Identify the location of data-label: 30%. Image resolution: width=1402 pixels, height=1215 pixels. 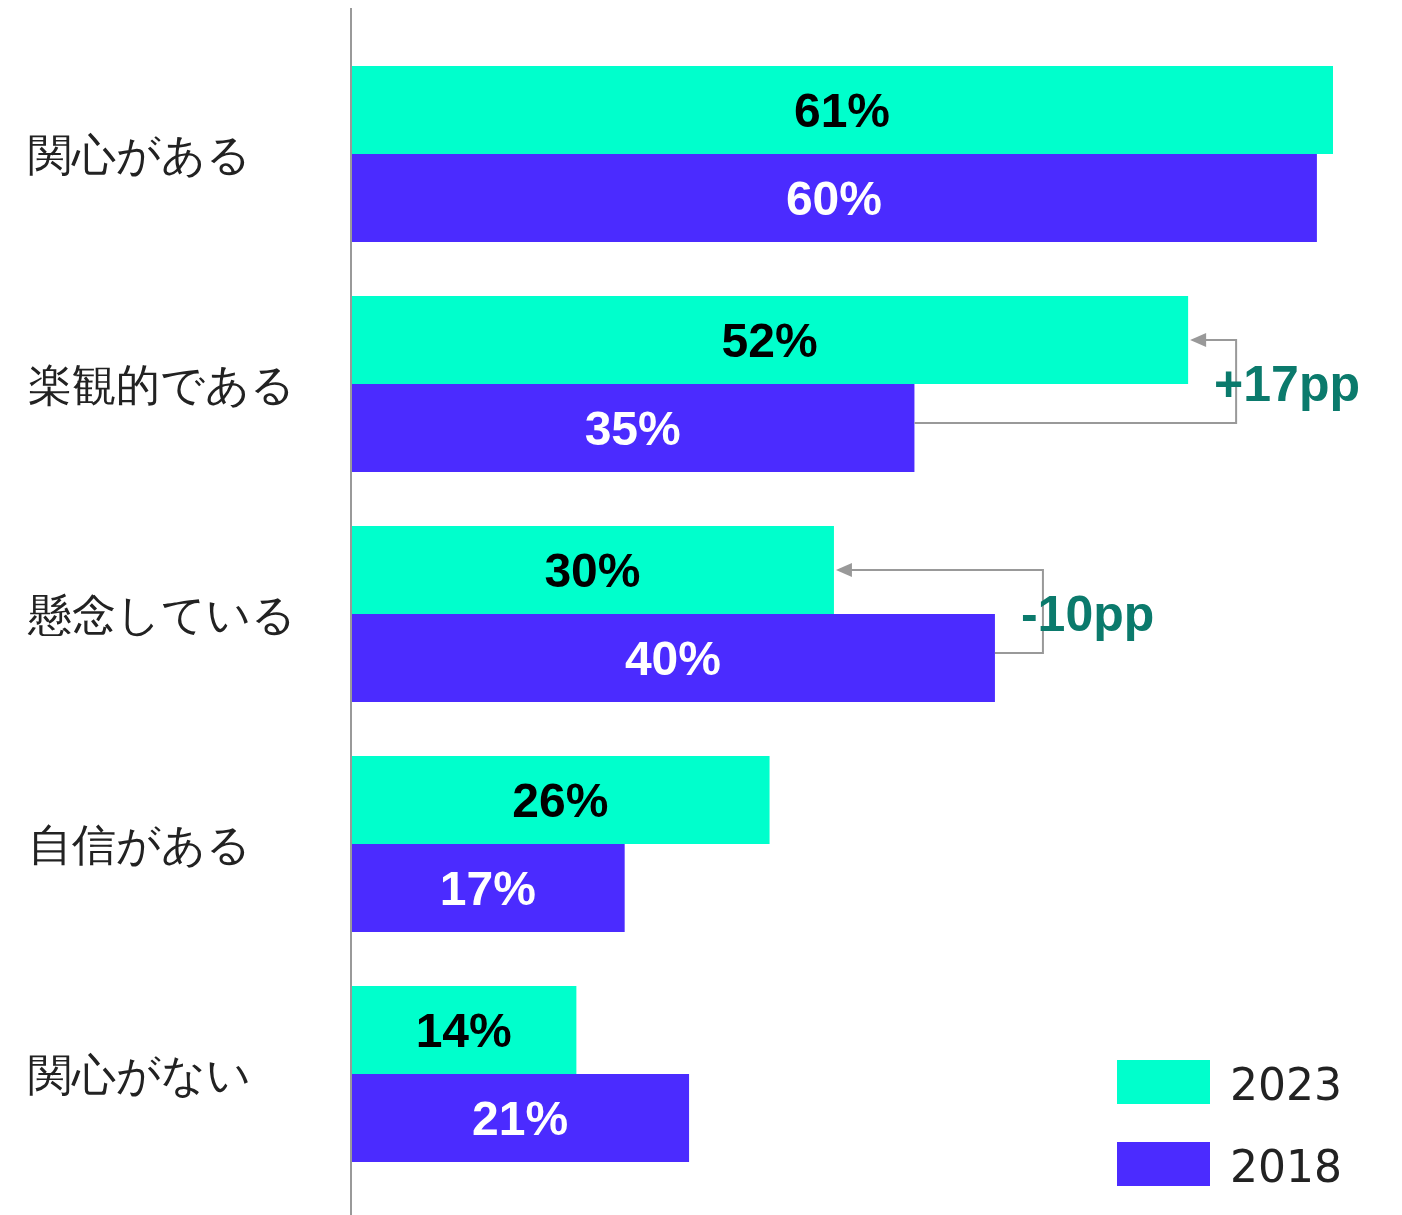
(592, 570).